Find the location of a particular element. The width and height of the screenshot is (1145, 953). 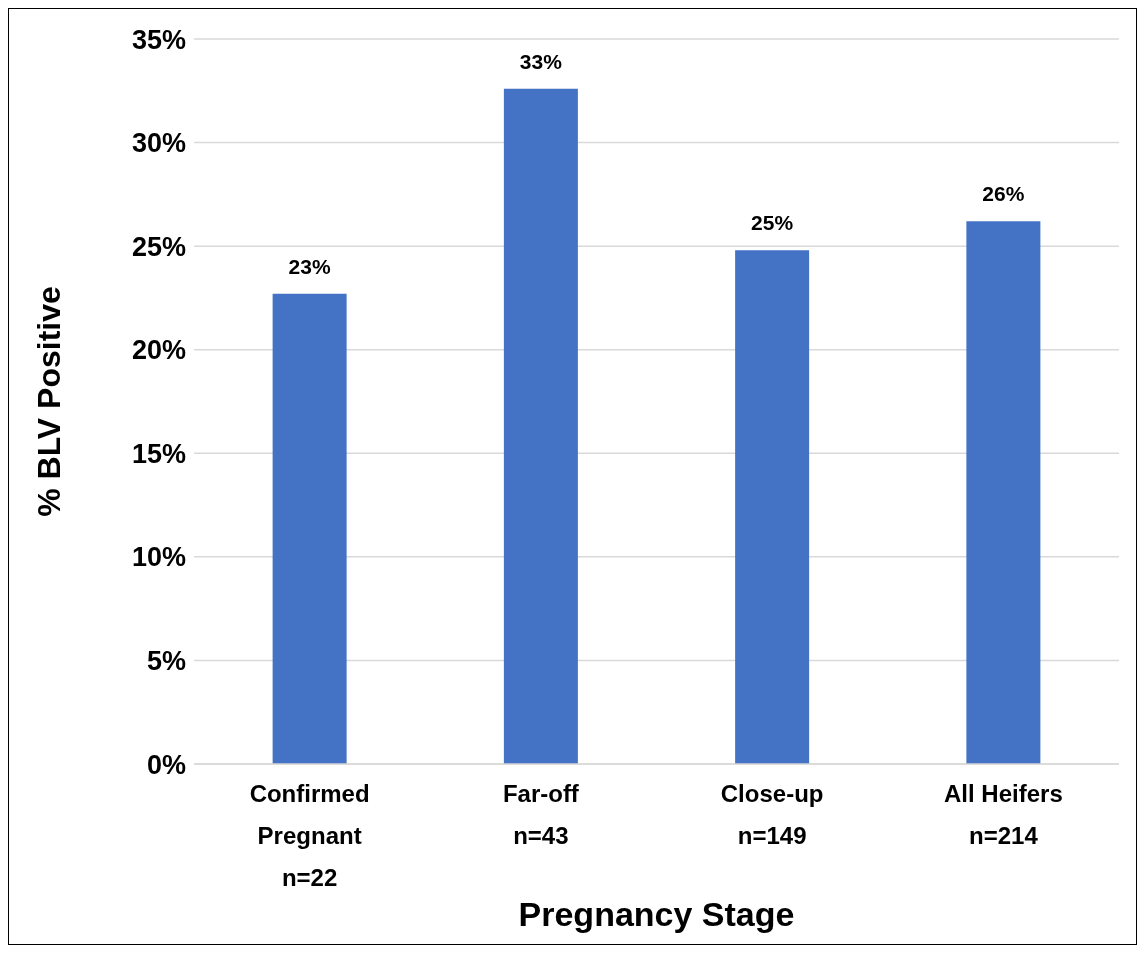

y-axis-title: % BLV Positive is located at coordinates (49, 401).